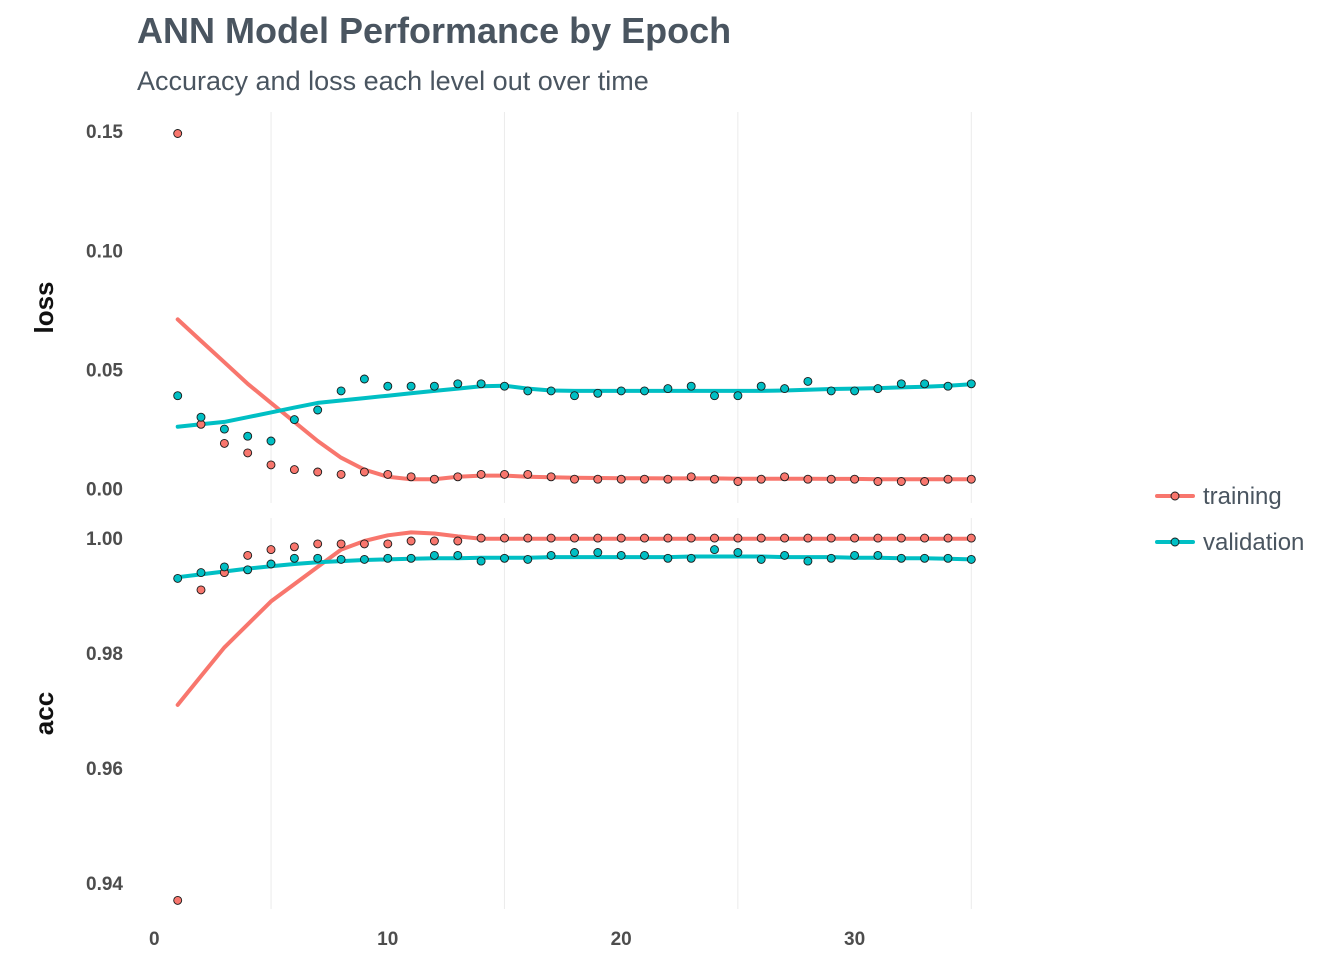  What do you see at coordinates (1175, 496) in the screenshot?
I see `legend-key-point-training` at bounding box center [1175, 496].